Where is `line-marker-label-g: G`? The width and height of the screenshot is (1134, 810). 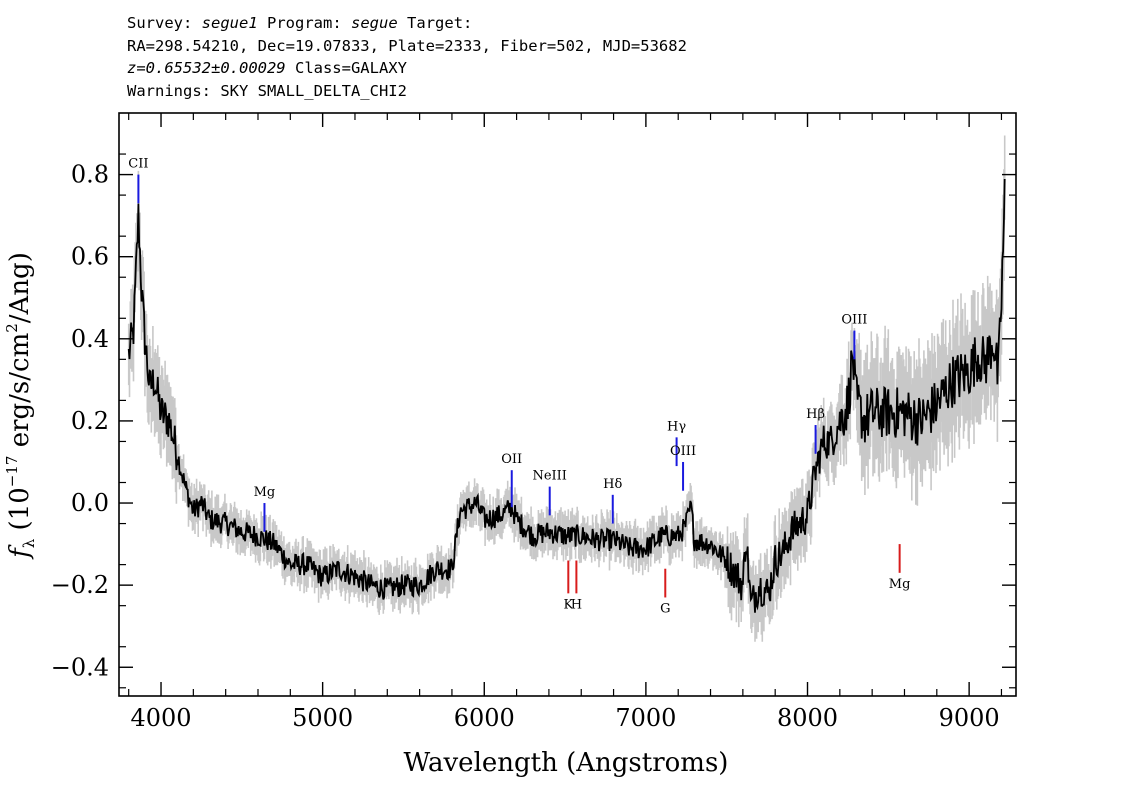
line-marker-label-g: G is located at coordinates (665, 608).